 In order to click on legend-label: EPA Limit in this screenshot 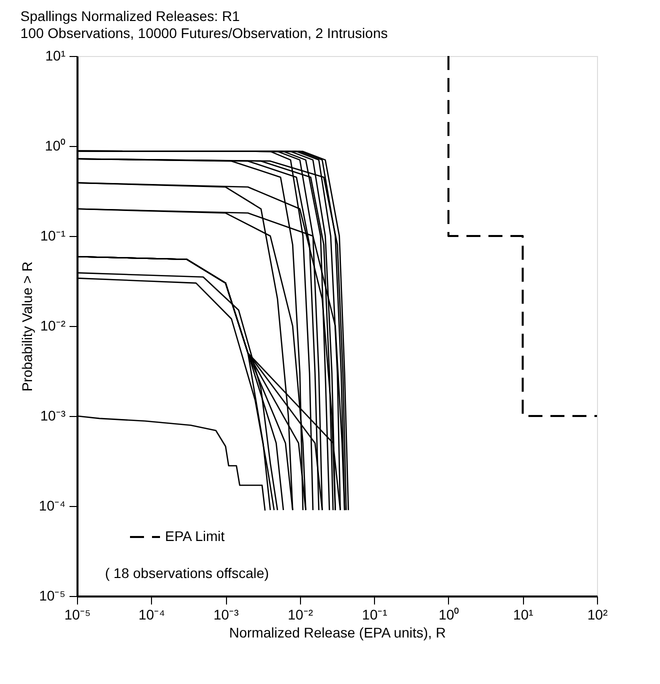, I will do `click(195, 536)`.